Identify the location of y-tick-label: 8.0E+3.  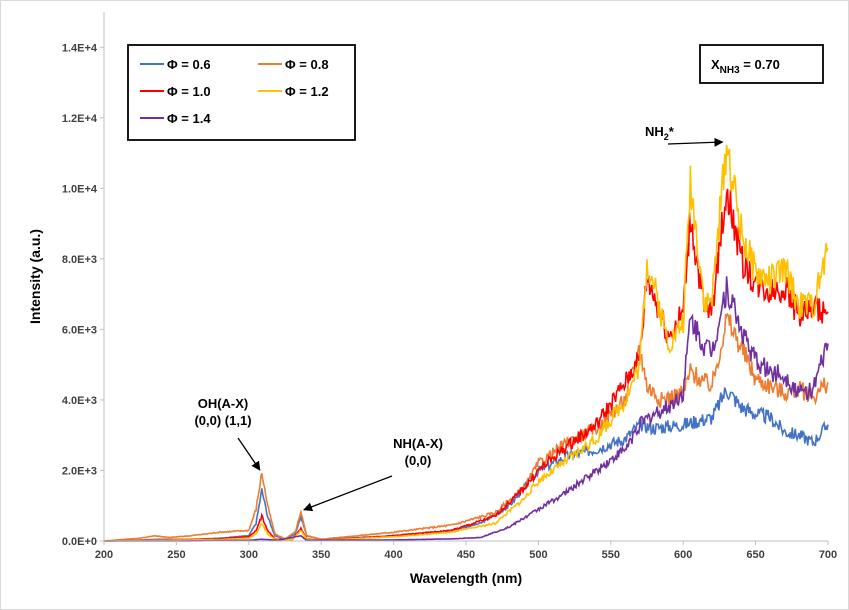
(79, 260).